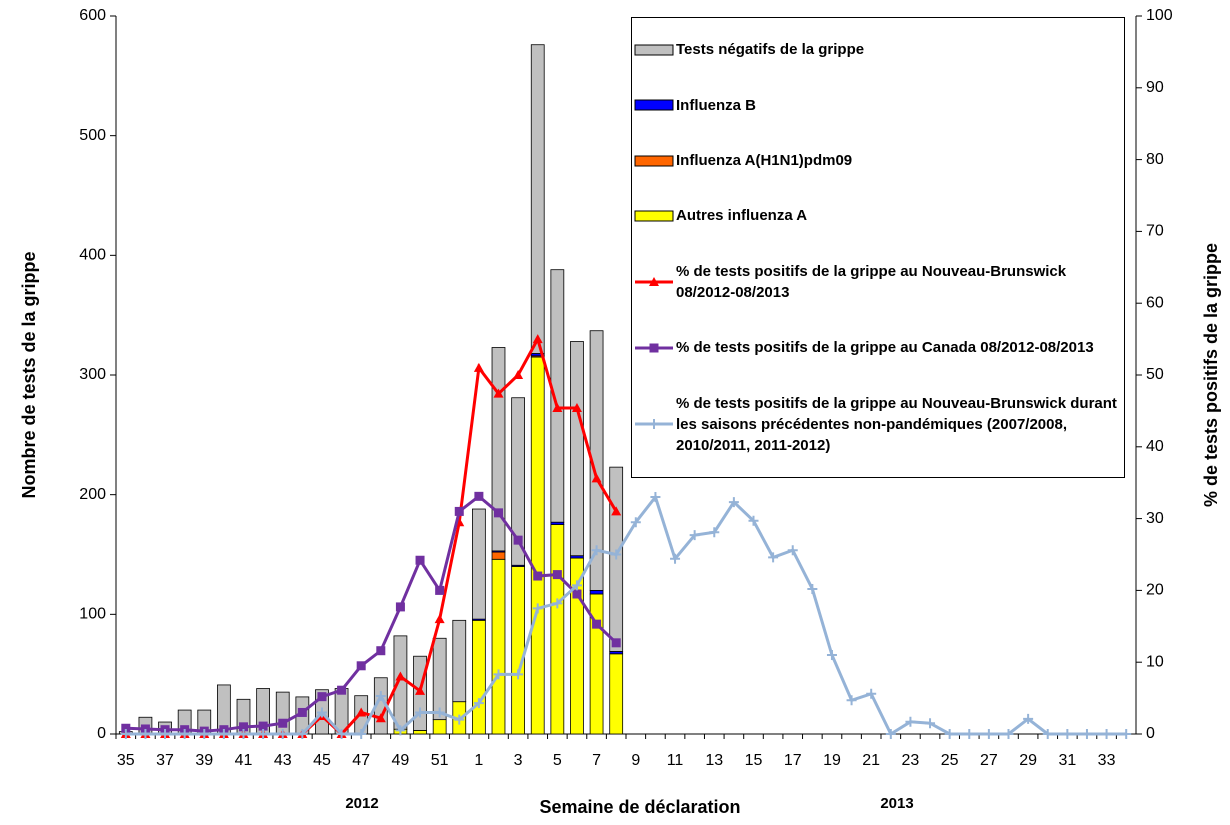  Describe the element at coordinates (1155, 87) in the screenshot. I see `y2-tick-label: 90` at that location.